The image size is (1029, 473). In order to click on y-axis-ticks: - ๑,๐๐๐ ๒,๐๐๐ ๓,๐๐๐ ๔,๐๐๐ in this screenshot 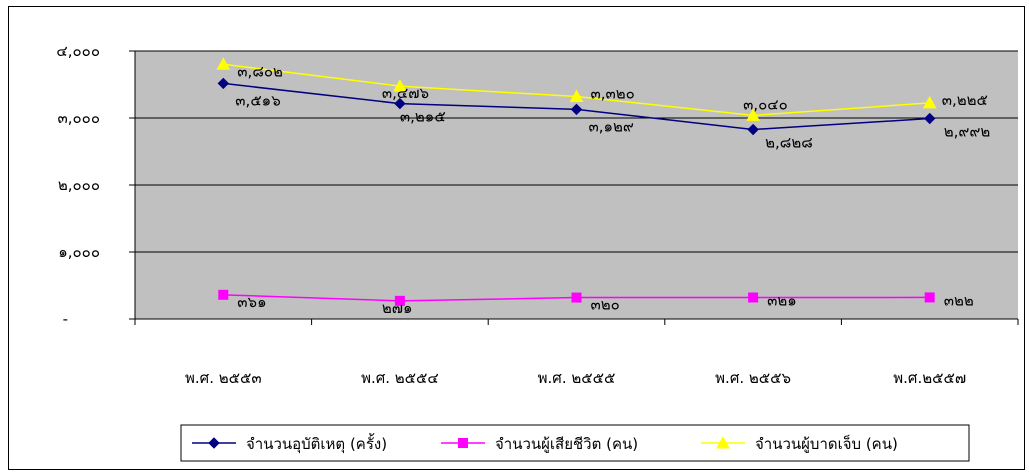, I will do `click(95, 185)`.